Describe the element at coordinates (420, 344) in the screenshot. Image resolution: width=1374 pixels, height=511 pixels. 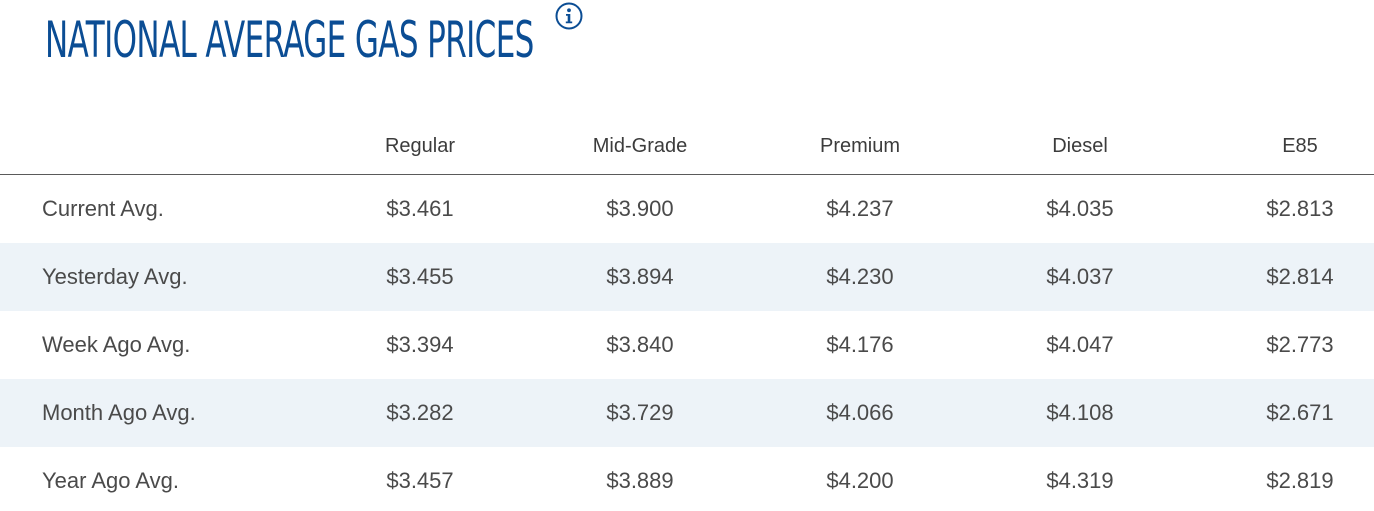
I see `regular-price: $3.394` at that location.